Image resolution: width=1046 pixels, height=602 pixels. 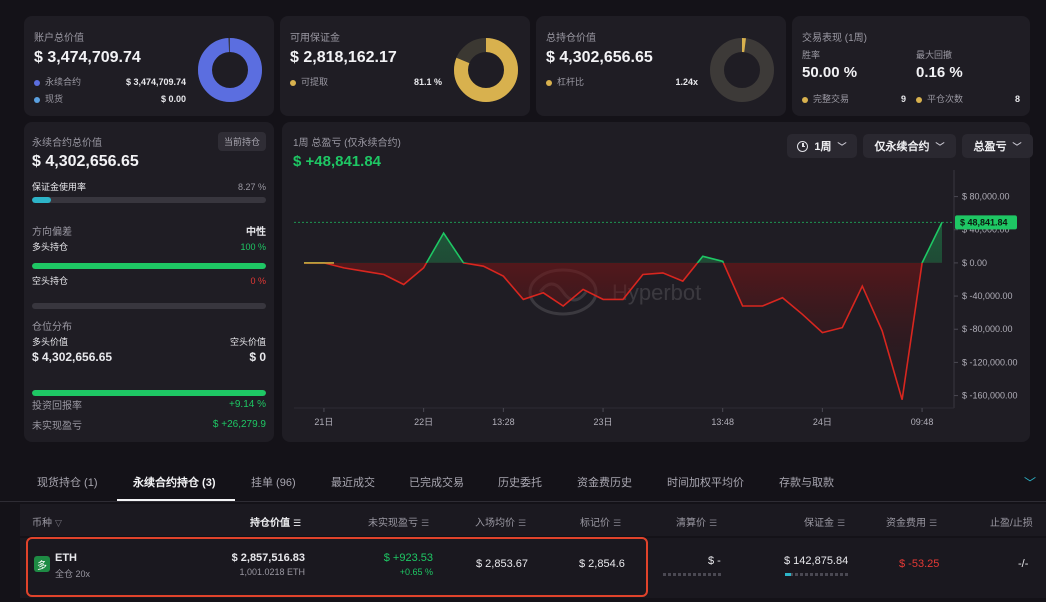 What do you see at coordinates (323, 422) in the screenshot?
I see `x-tick-label-0: 21日` at bounding box center [323, 422].